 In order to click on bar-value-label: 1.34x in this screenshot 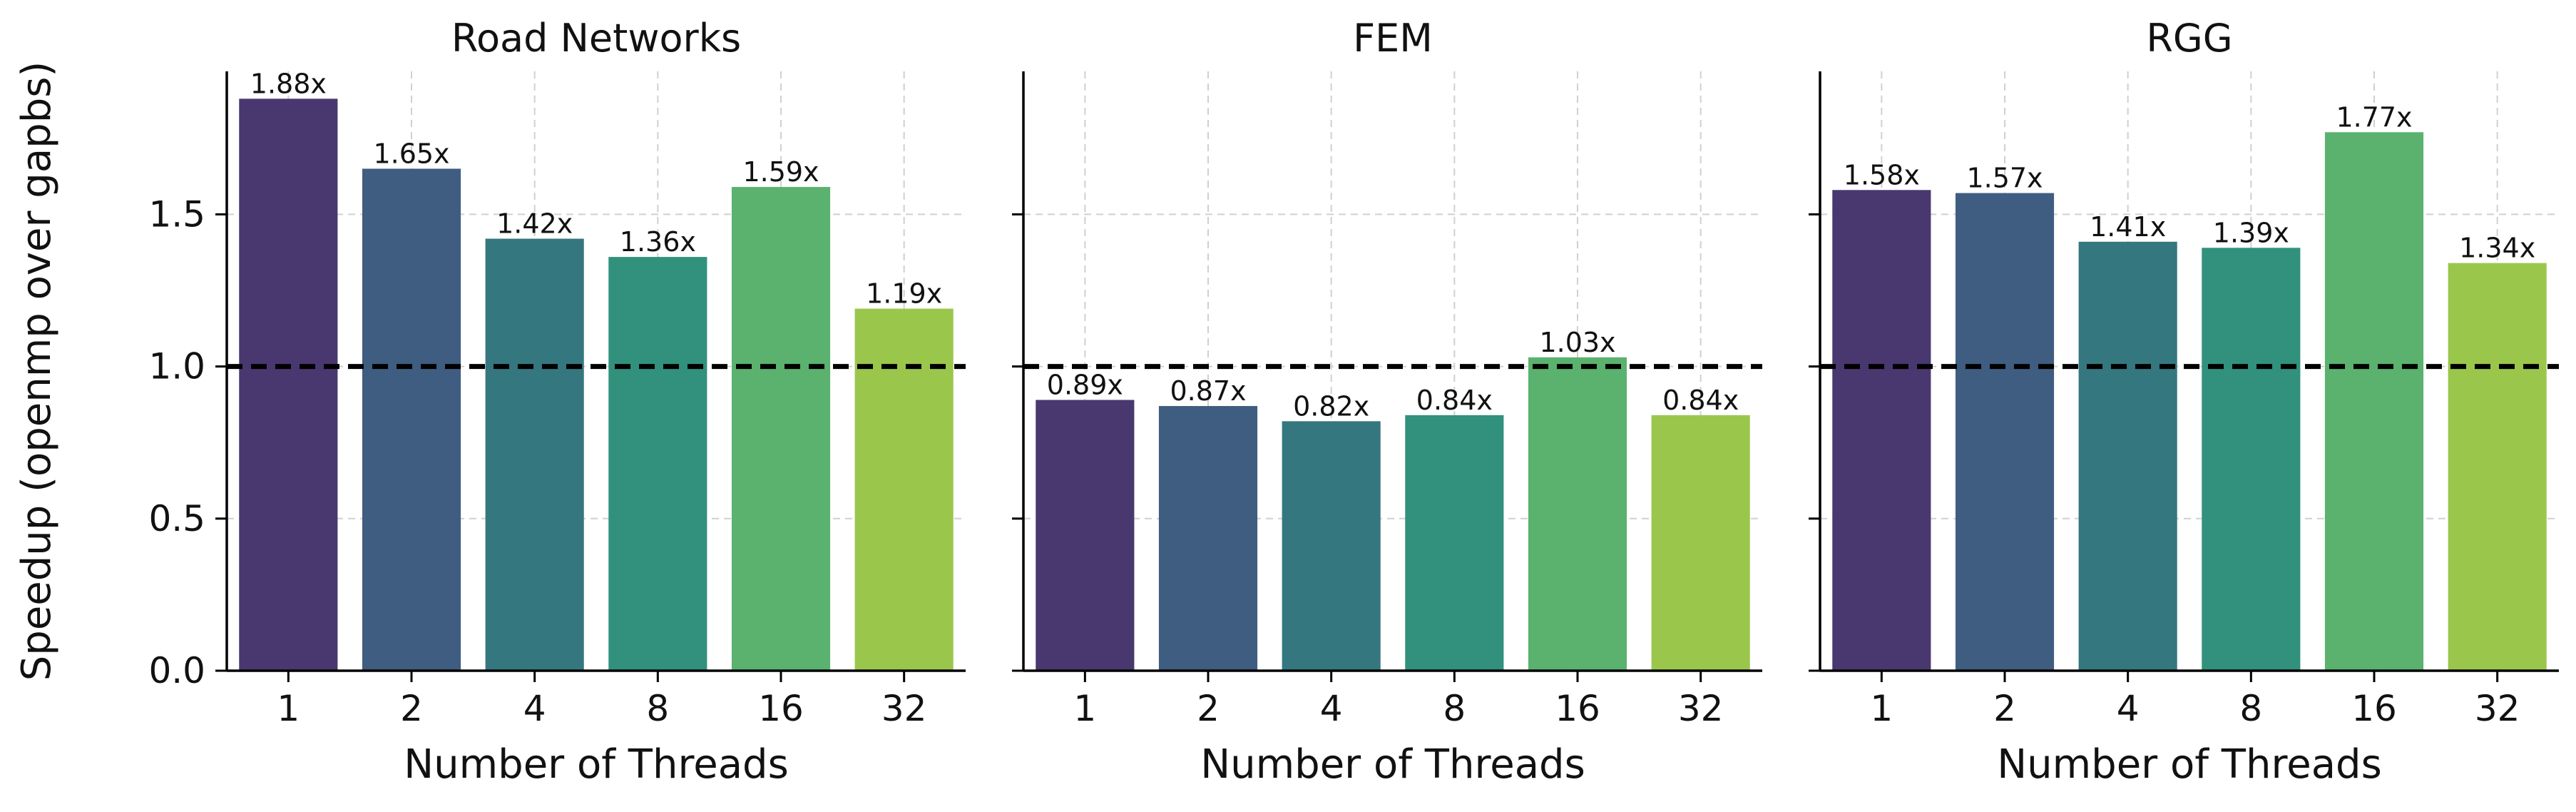, I will do `click(2497, 248)`.